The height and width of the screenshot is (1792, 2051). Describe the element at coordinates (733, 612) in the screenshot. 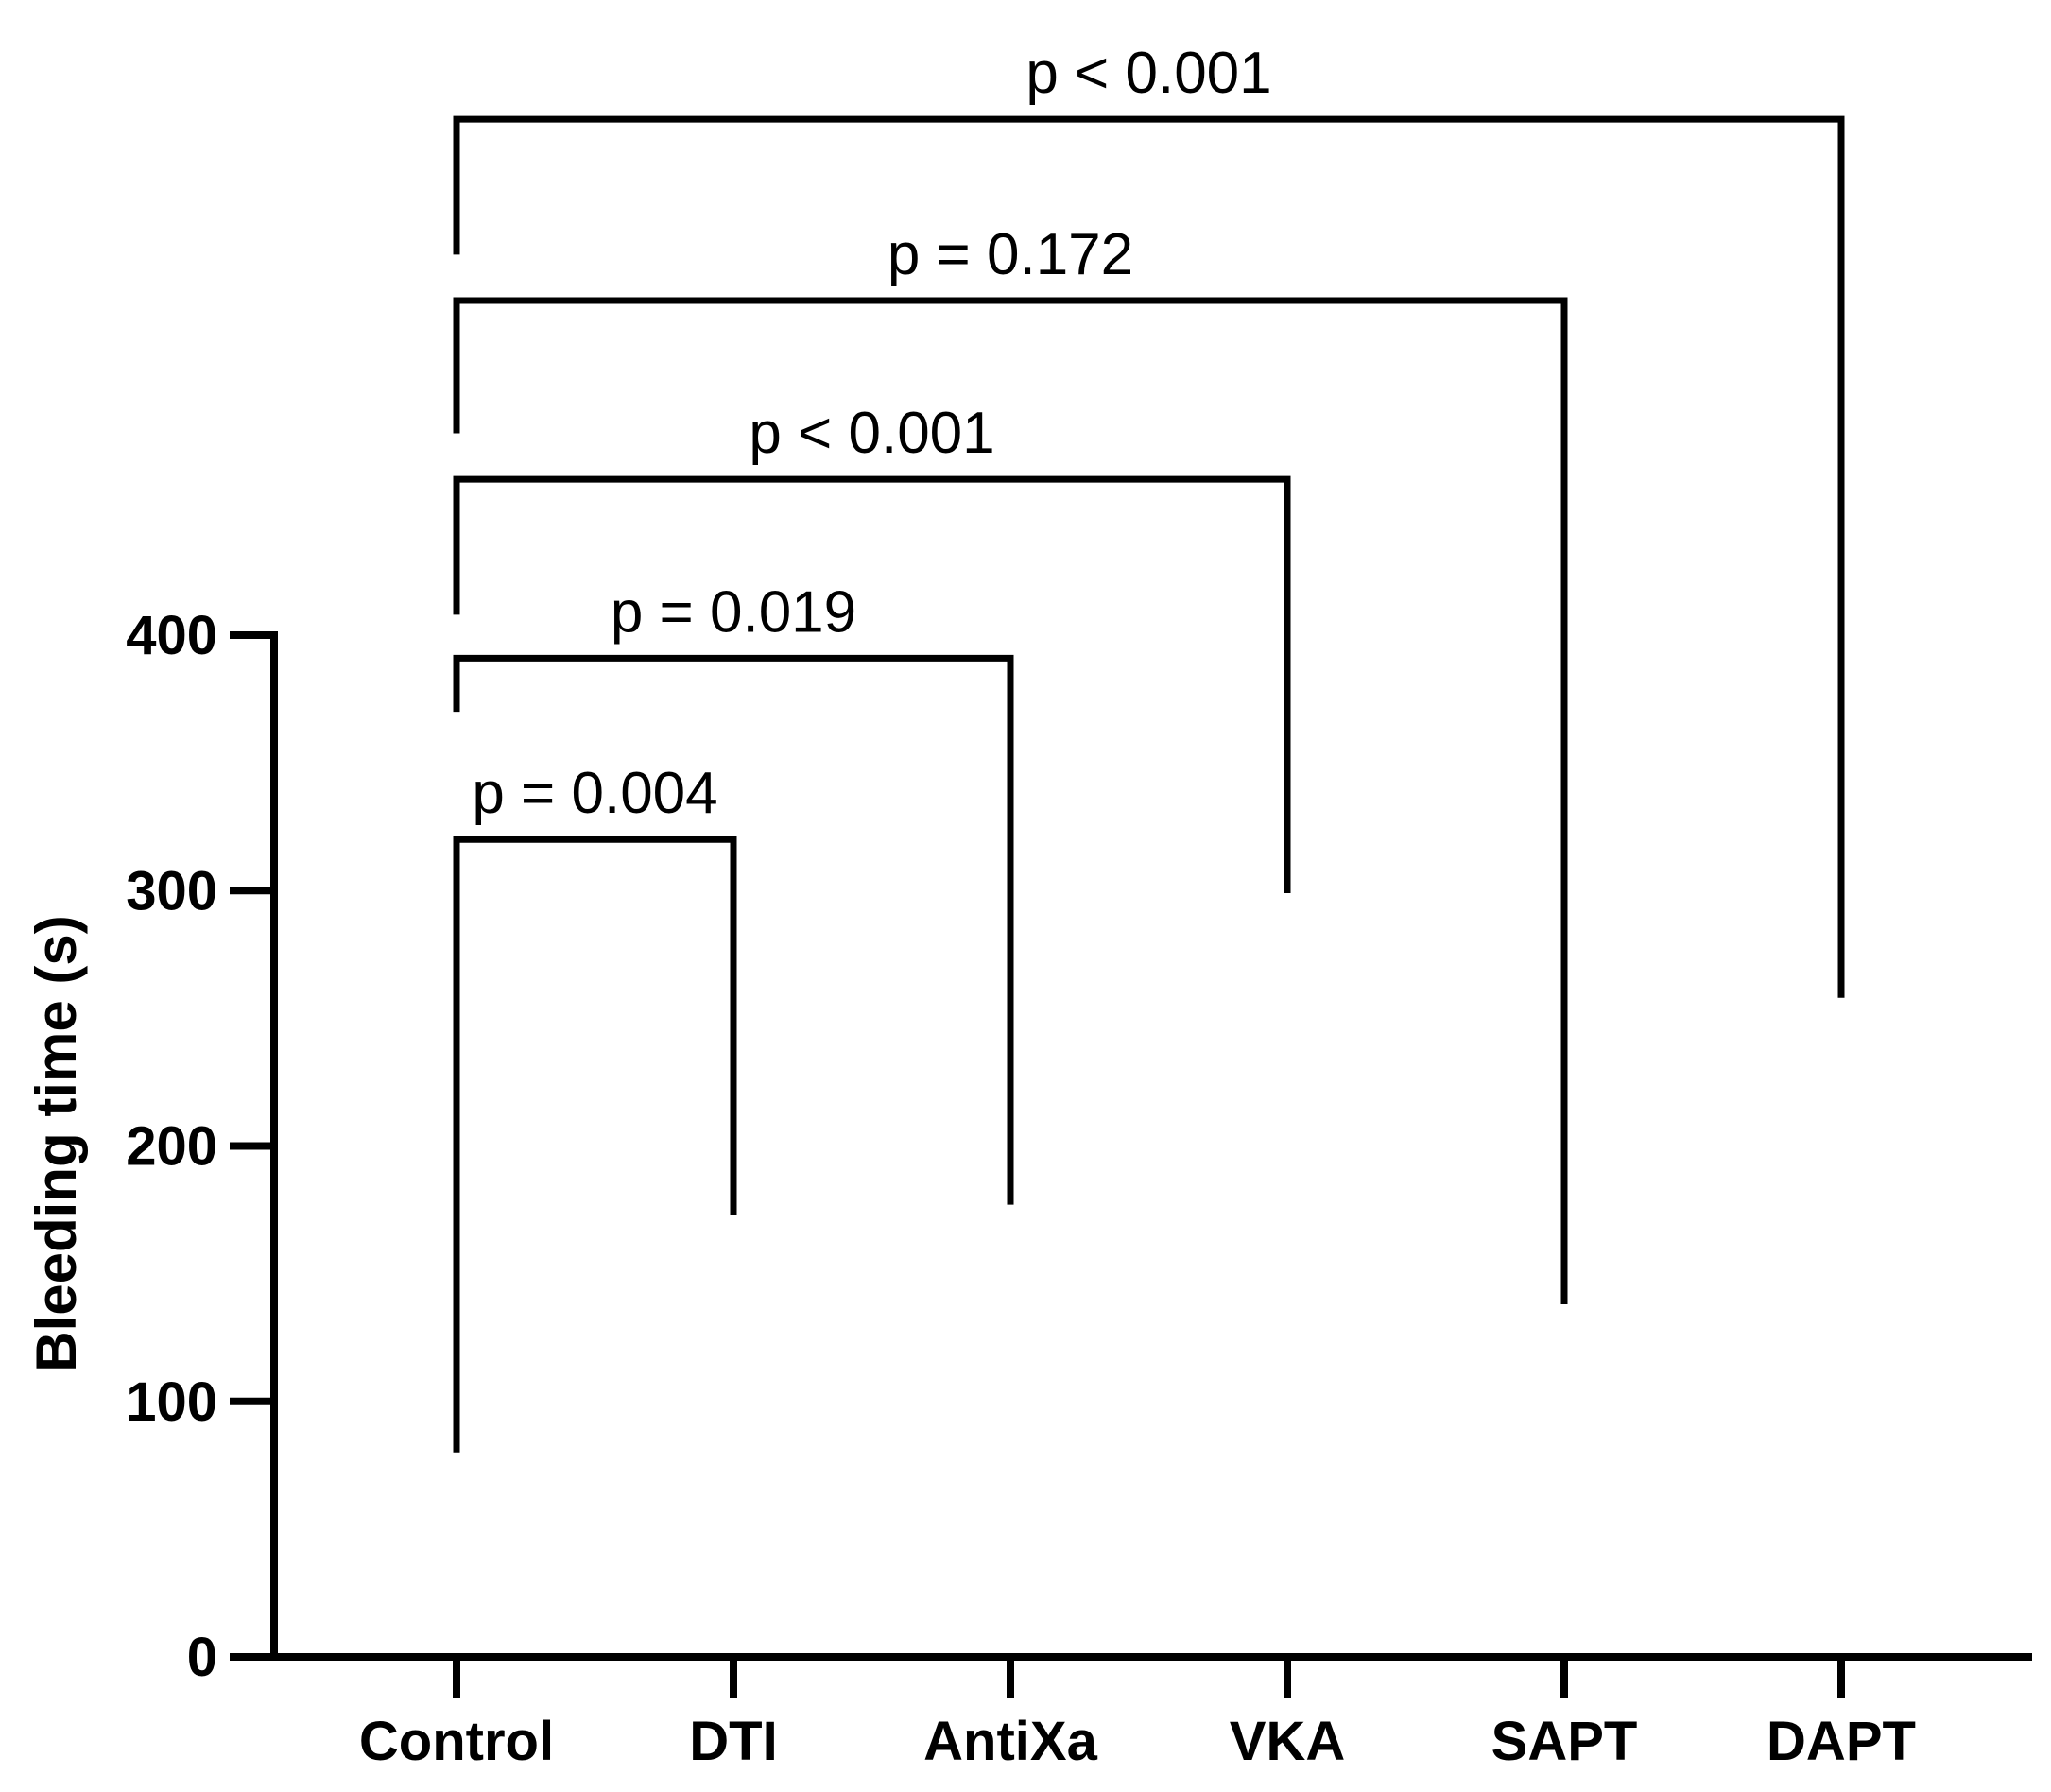

I see `p-value-label: p = 0.019` at that location.